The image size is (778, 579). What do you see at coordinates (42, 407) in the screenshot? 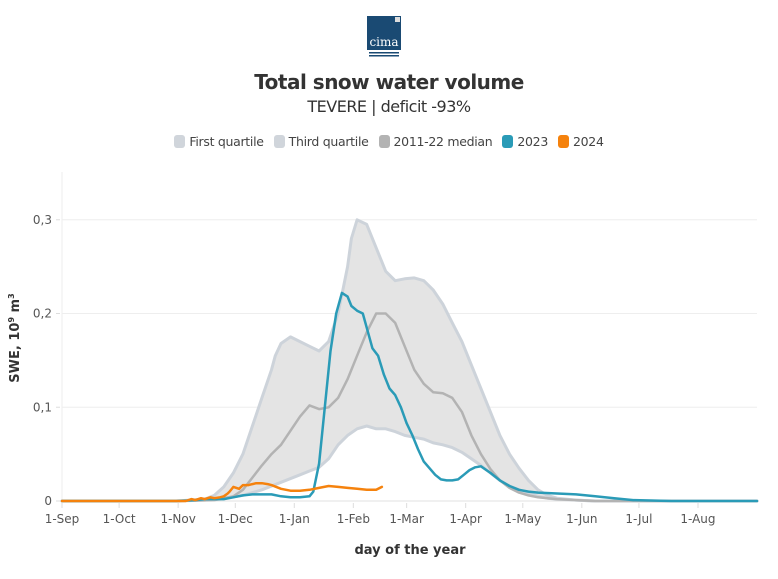
I see `y-tick-label: 0,1` at bounding box center [42, 407].